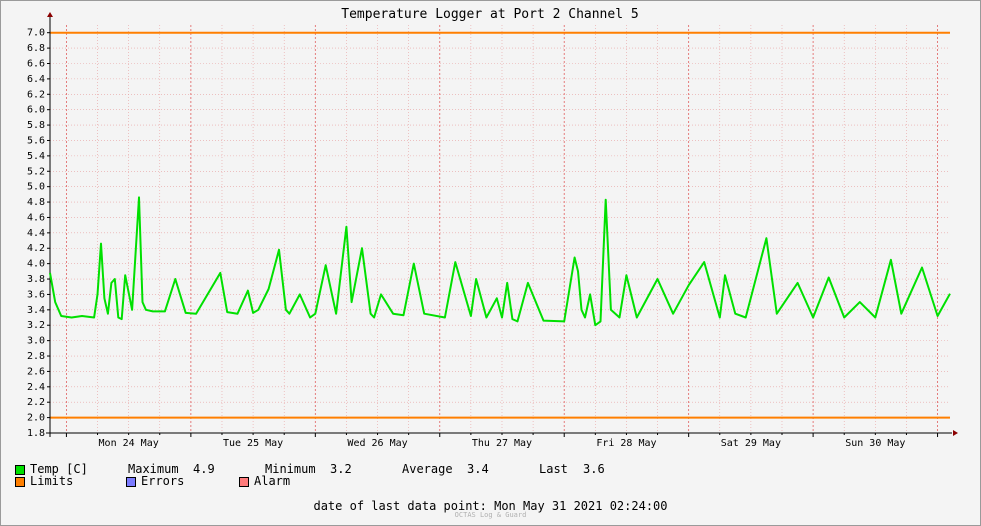 This screenshot has height=526, width=981. I want to click on y-axis-arrow, so click(50, 14).